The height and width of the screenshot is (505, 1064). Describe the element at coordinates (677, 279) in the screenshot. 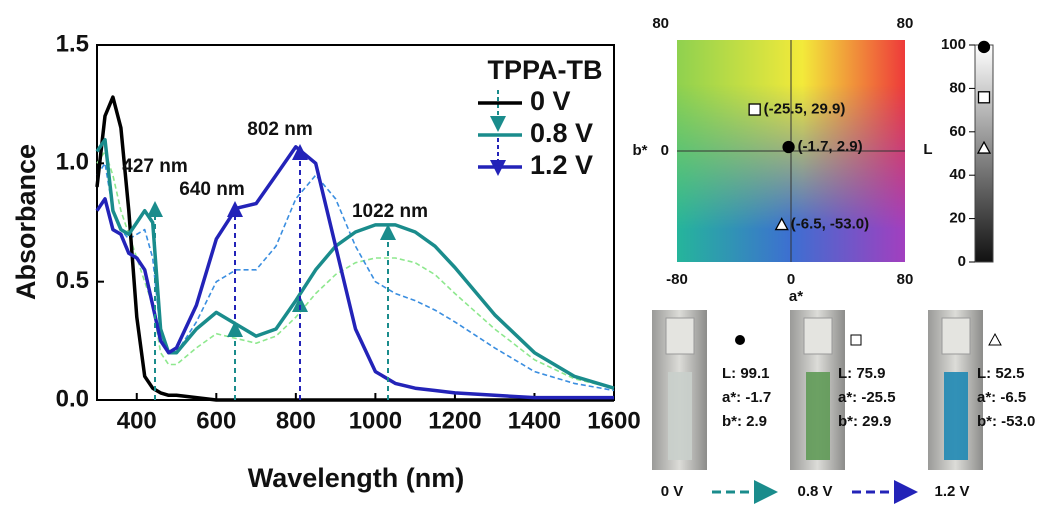

I see `x-tick-label: -80` at that location.